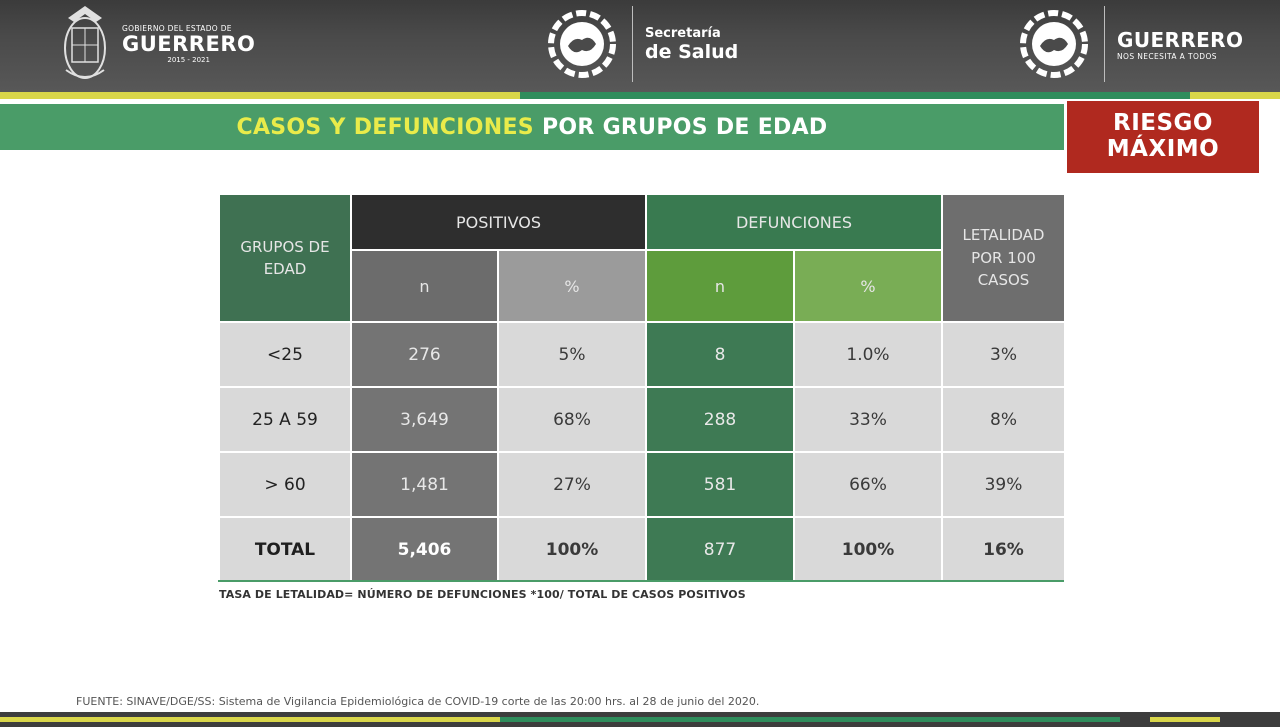 The image size is (1280, 727). What do you see at coordinates (683, 33) in the screenshot?
I see `secretaria-line1: Secretaría` at bounding box center [683, 33].